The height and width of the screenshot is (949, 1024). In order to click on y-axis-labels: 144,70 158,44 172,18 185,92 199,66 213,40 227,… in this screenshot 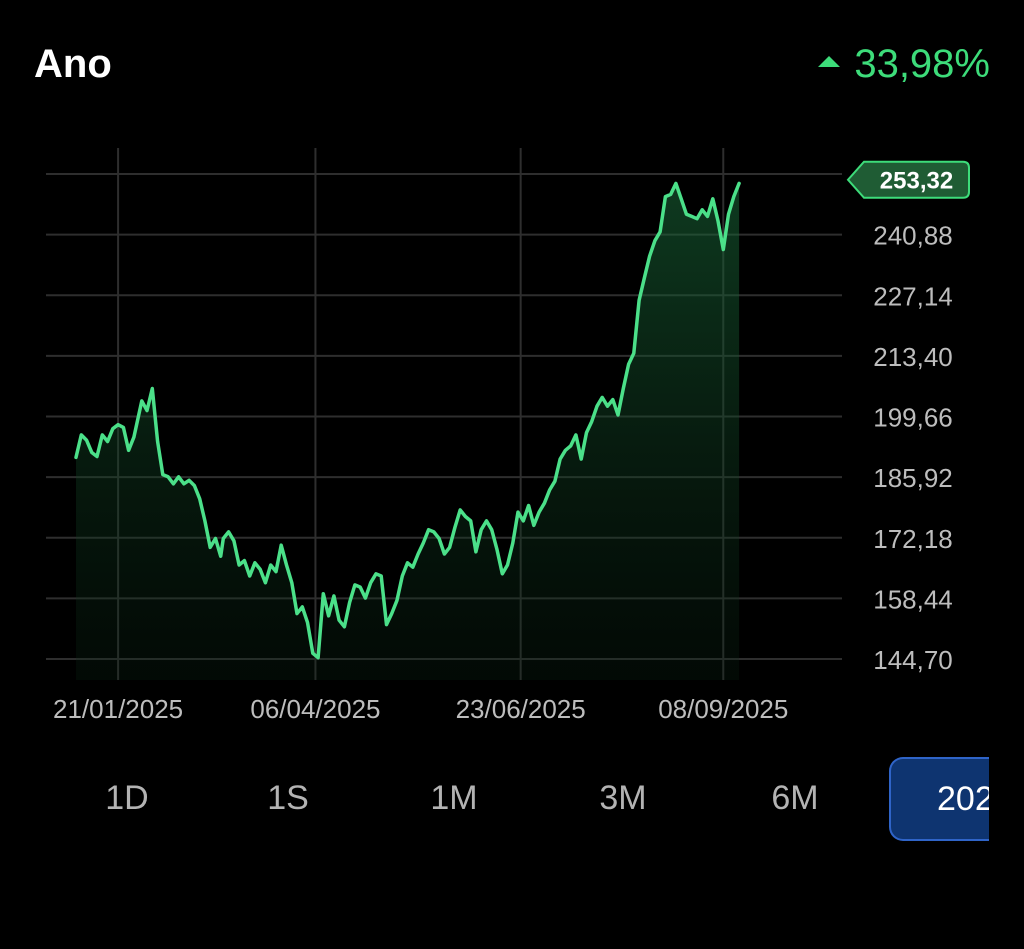, I will do `click(913, 448)`.